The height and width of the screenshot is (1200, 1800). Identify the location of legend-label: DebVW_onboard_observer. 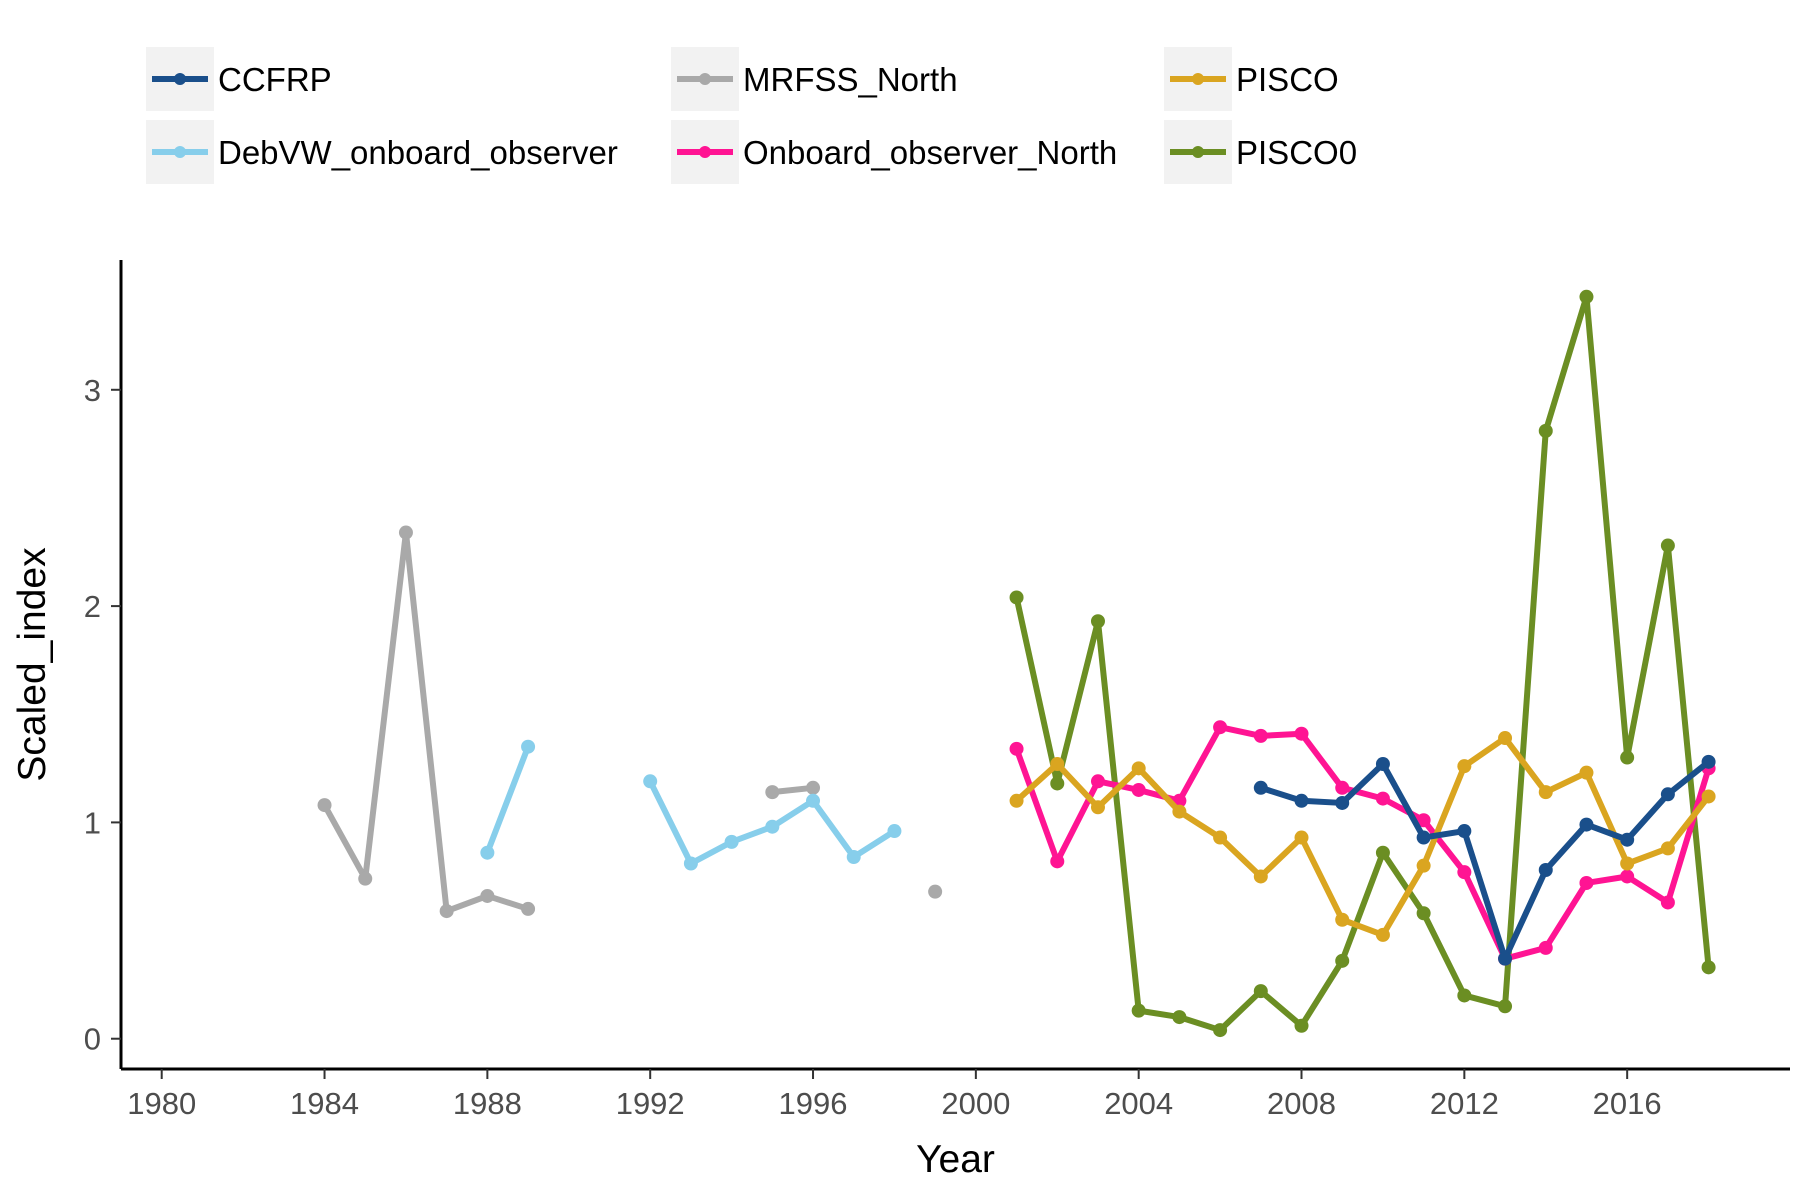
(418, 152).